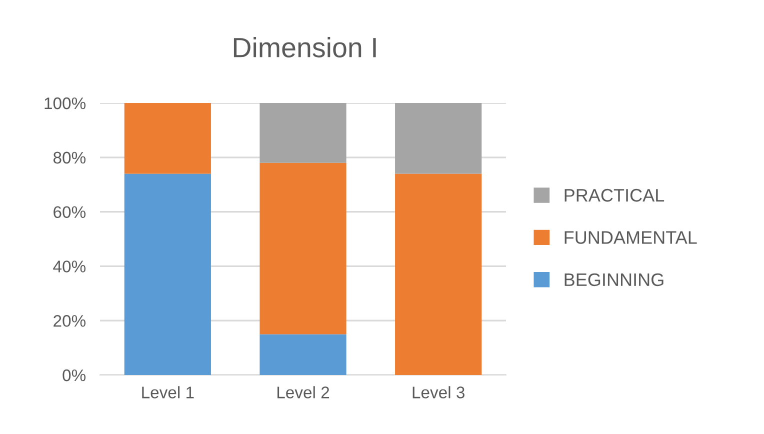 The image size is (764, 434). Describe the element at coordinates (69, 266) in the screenshot. I see `y-tick-label: 40%` at that location.